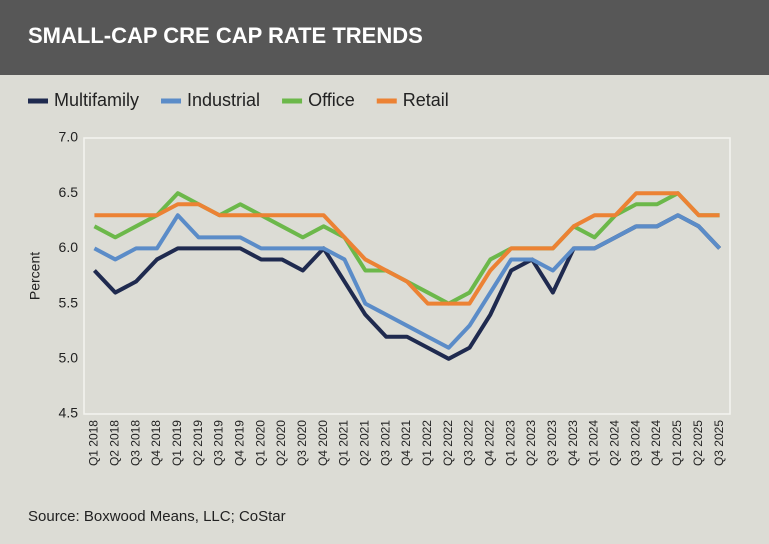  Describe the element at coordinates (69, 413) in the screenshot. I see `y-tick-label: 4.5` at that location.